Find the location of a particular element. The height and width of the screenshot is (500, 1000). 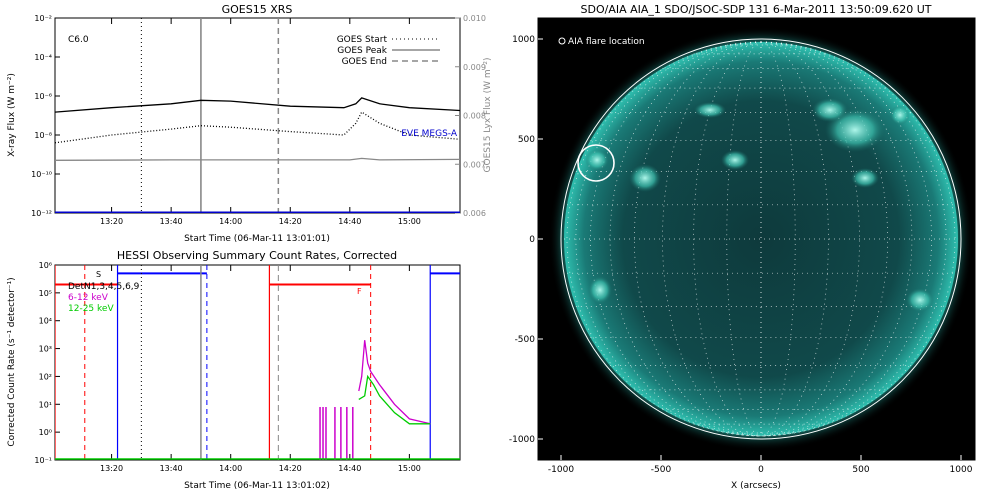

goes-series-short-channel is located at coordinates (257, 127).